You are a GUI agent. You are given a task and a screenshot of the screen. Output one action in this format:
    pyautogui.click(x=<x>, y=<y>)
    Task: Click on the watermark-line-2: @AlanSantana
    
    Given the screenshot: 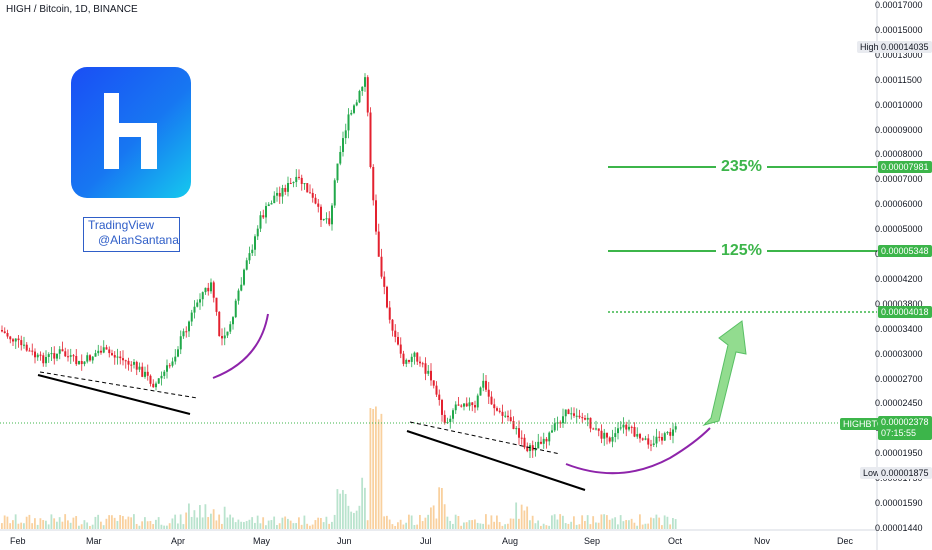 What is the action you would take?
    pyautogui.click(x=138, y=240)
    